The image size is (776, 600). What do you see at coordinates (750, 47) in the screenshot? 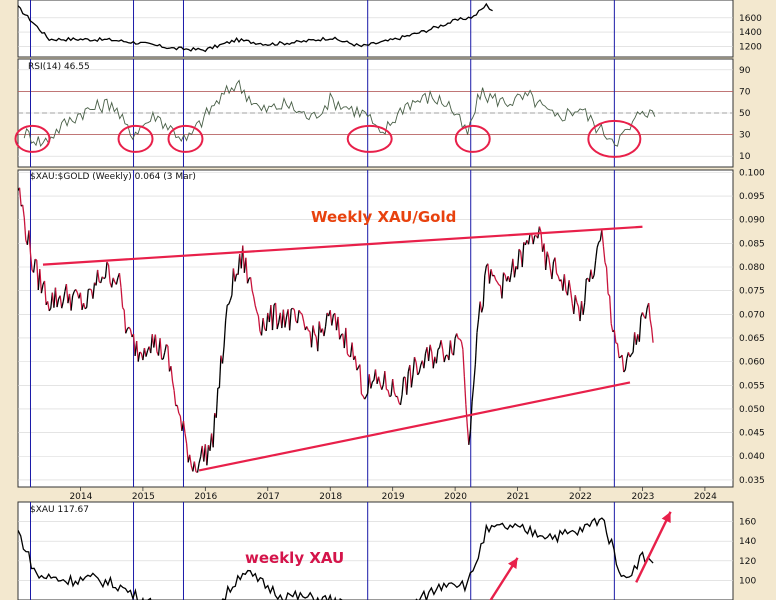
I see `y-tick-label: 1200` at bounding box center [750, 47].